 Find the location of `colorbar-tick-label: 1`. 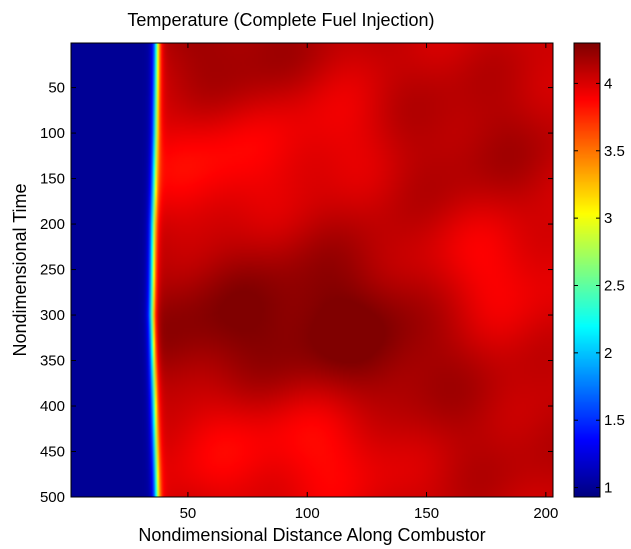

colorbar-tick-label: 1 is located at coordinates (608, 488).